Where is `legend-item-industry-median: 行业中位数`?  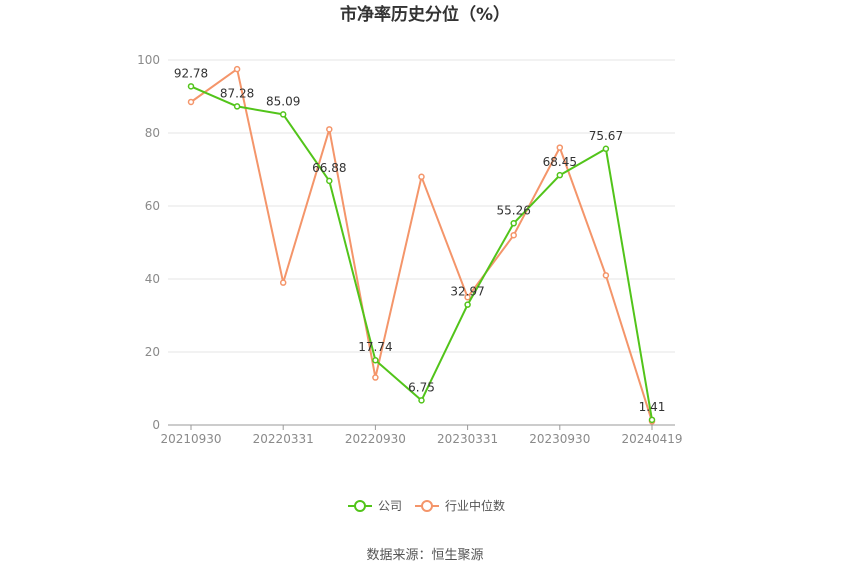
legend-item-industry-median: 行业中位数 is located at coordinates (460, 505).